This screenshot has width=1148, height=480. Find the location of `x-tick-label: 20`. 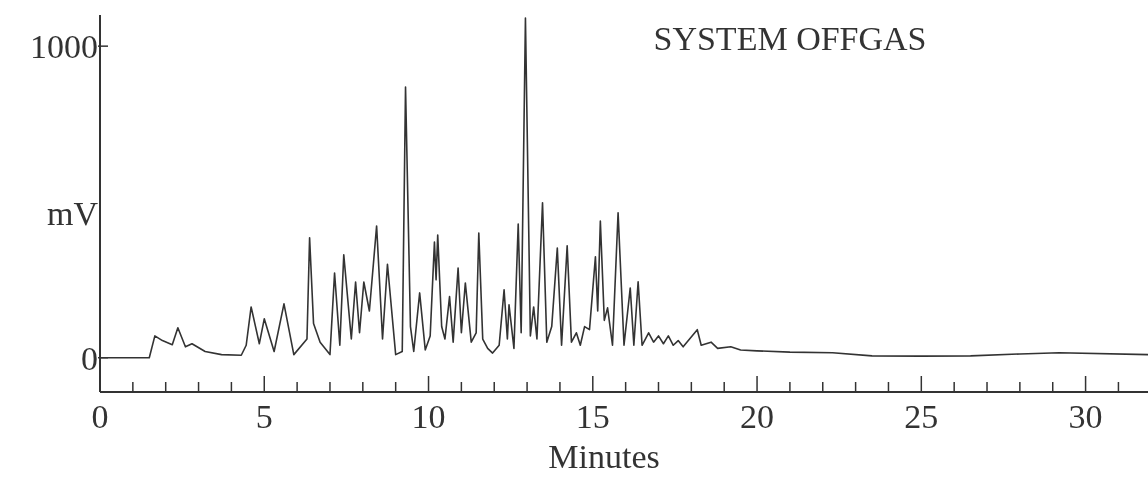

x-tick-label: 20 is located at coordinates (757, 416).